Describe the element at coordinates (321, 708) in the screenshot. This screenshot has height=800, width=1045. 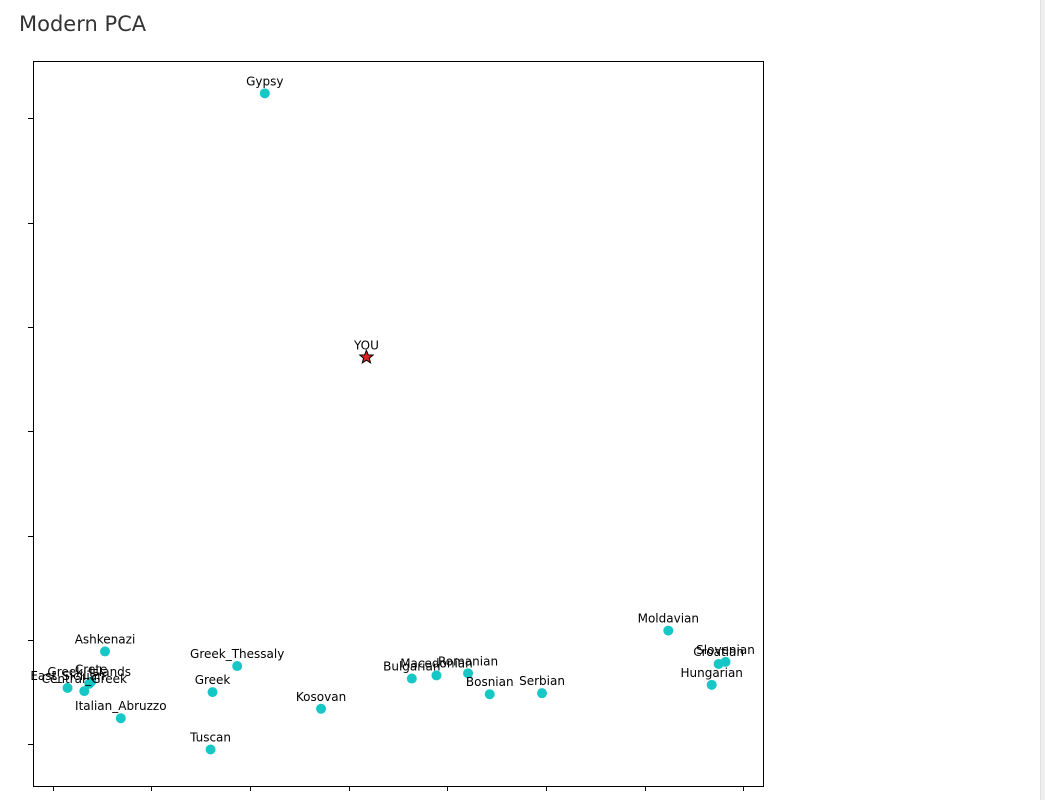
I see `point-kosovan` at that location.